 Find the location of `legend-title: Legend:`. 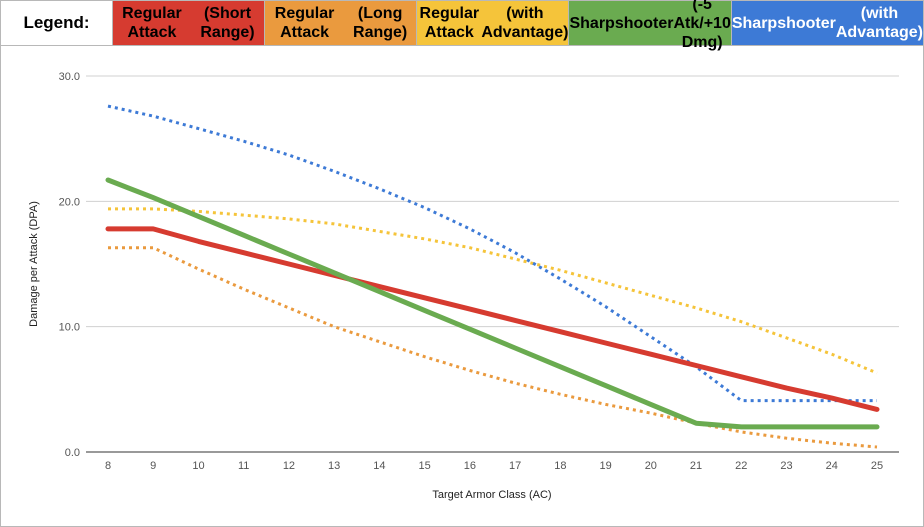

legend-title: Legend: is located at coordinates (57, 23).